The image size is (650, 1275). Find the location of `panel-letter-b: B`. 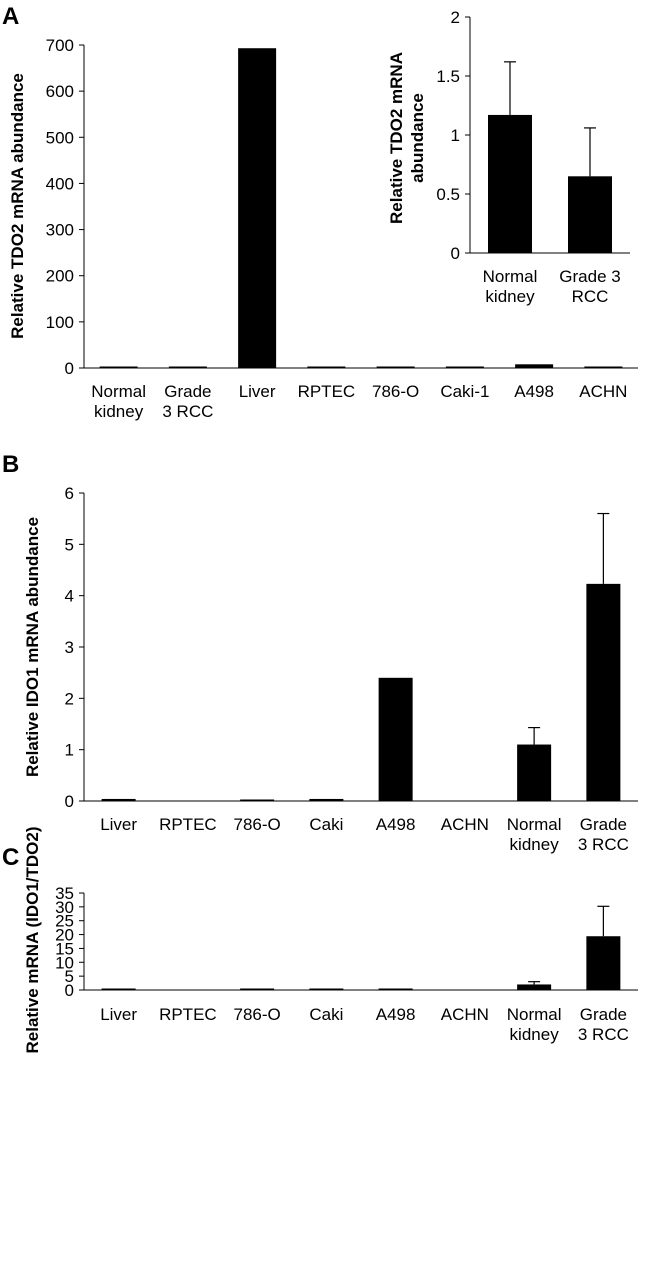

panel-letter-b: B is located at coordinates (10, 464).